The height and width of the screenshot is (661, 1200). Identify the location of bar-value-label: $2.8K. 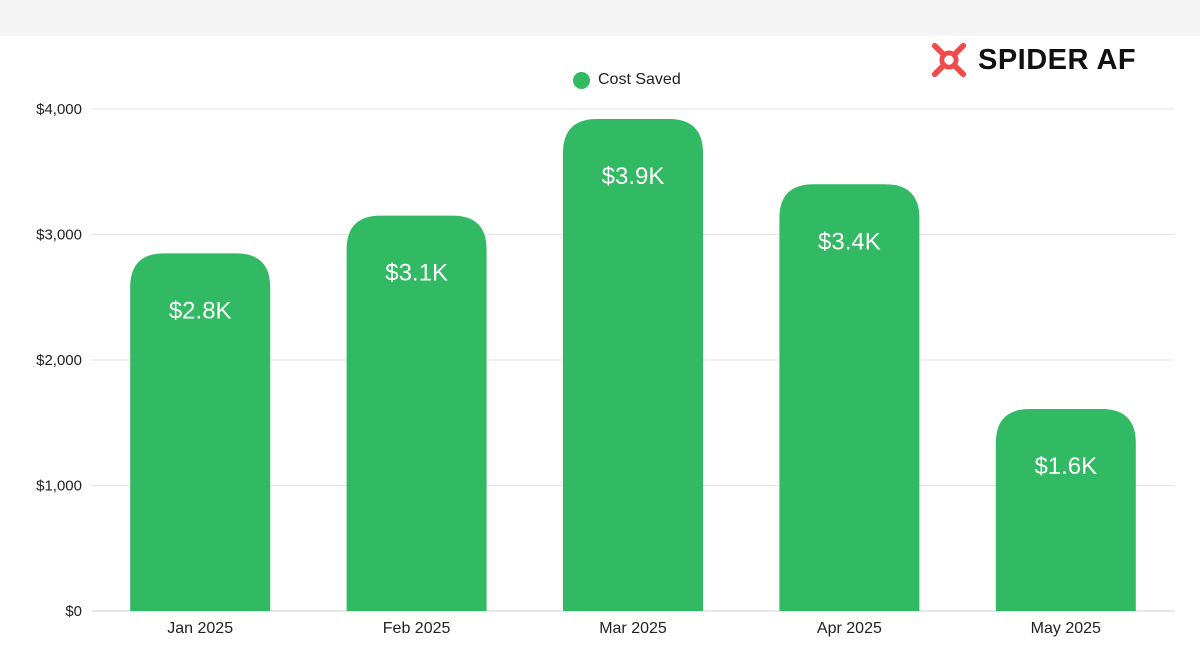
(200, 310).